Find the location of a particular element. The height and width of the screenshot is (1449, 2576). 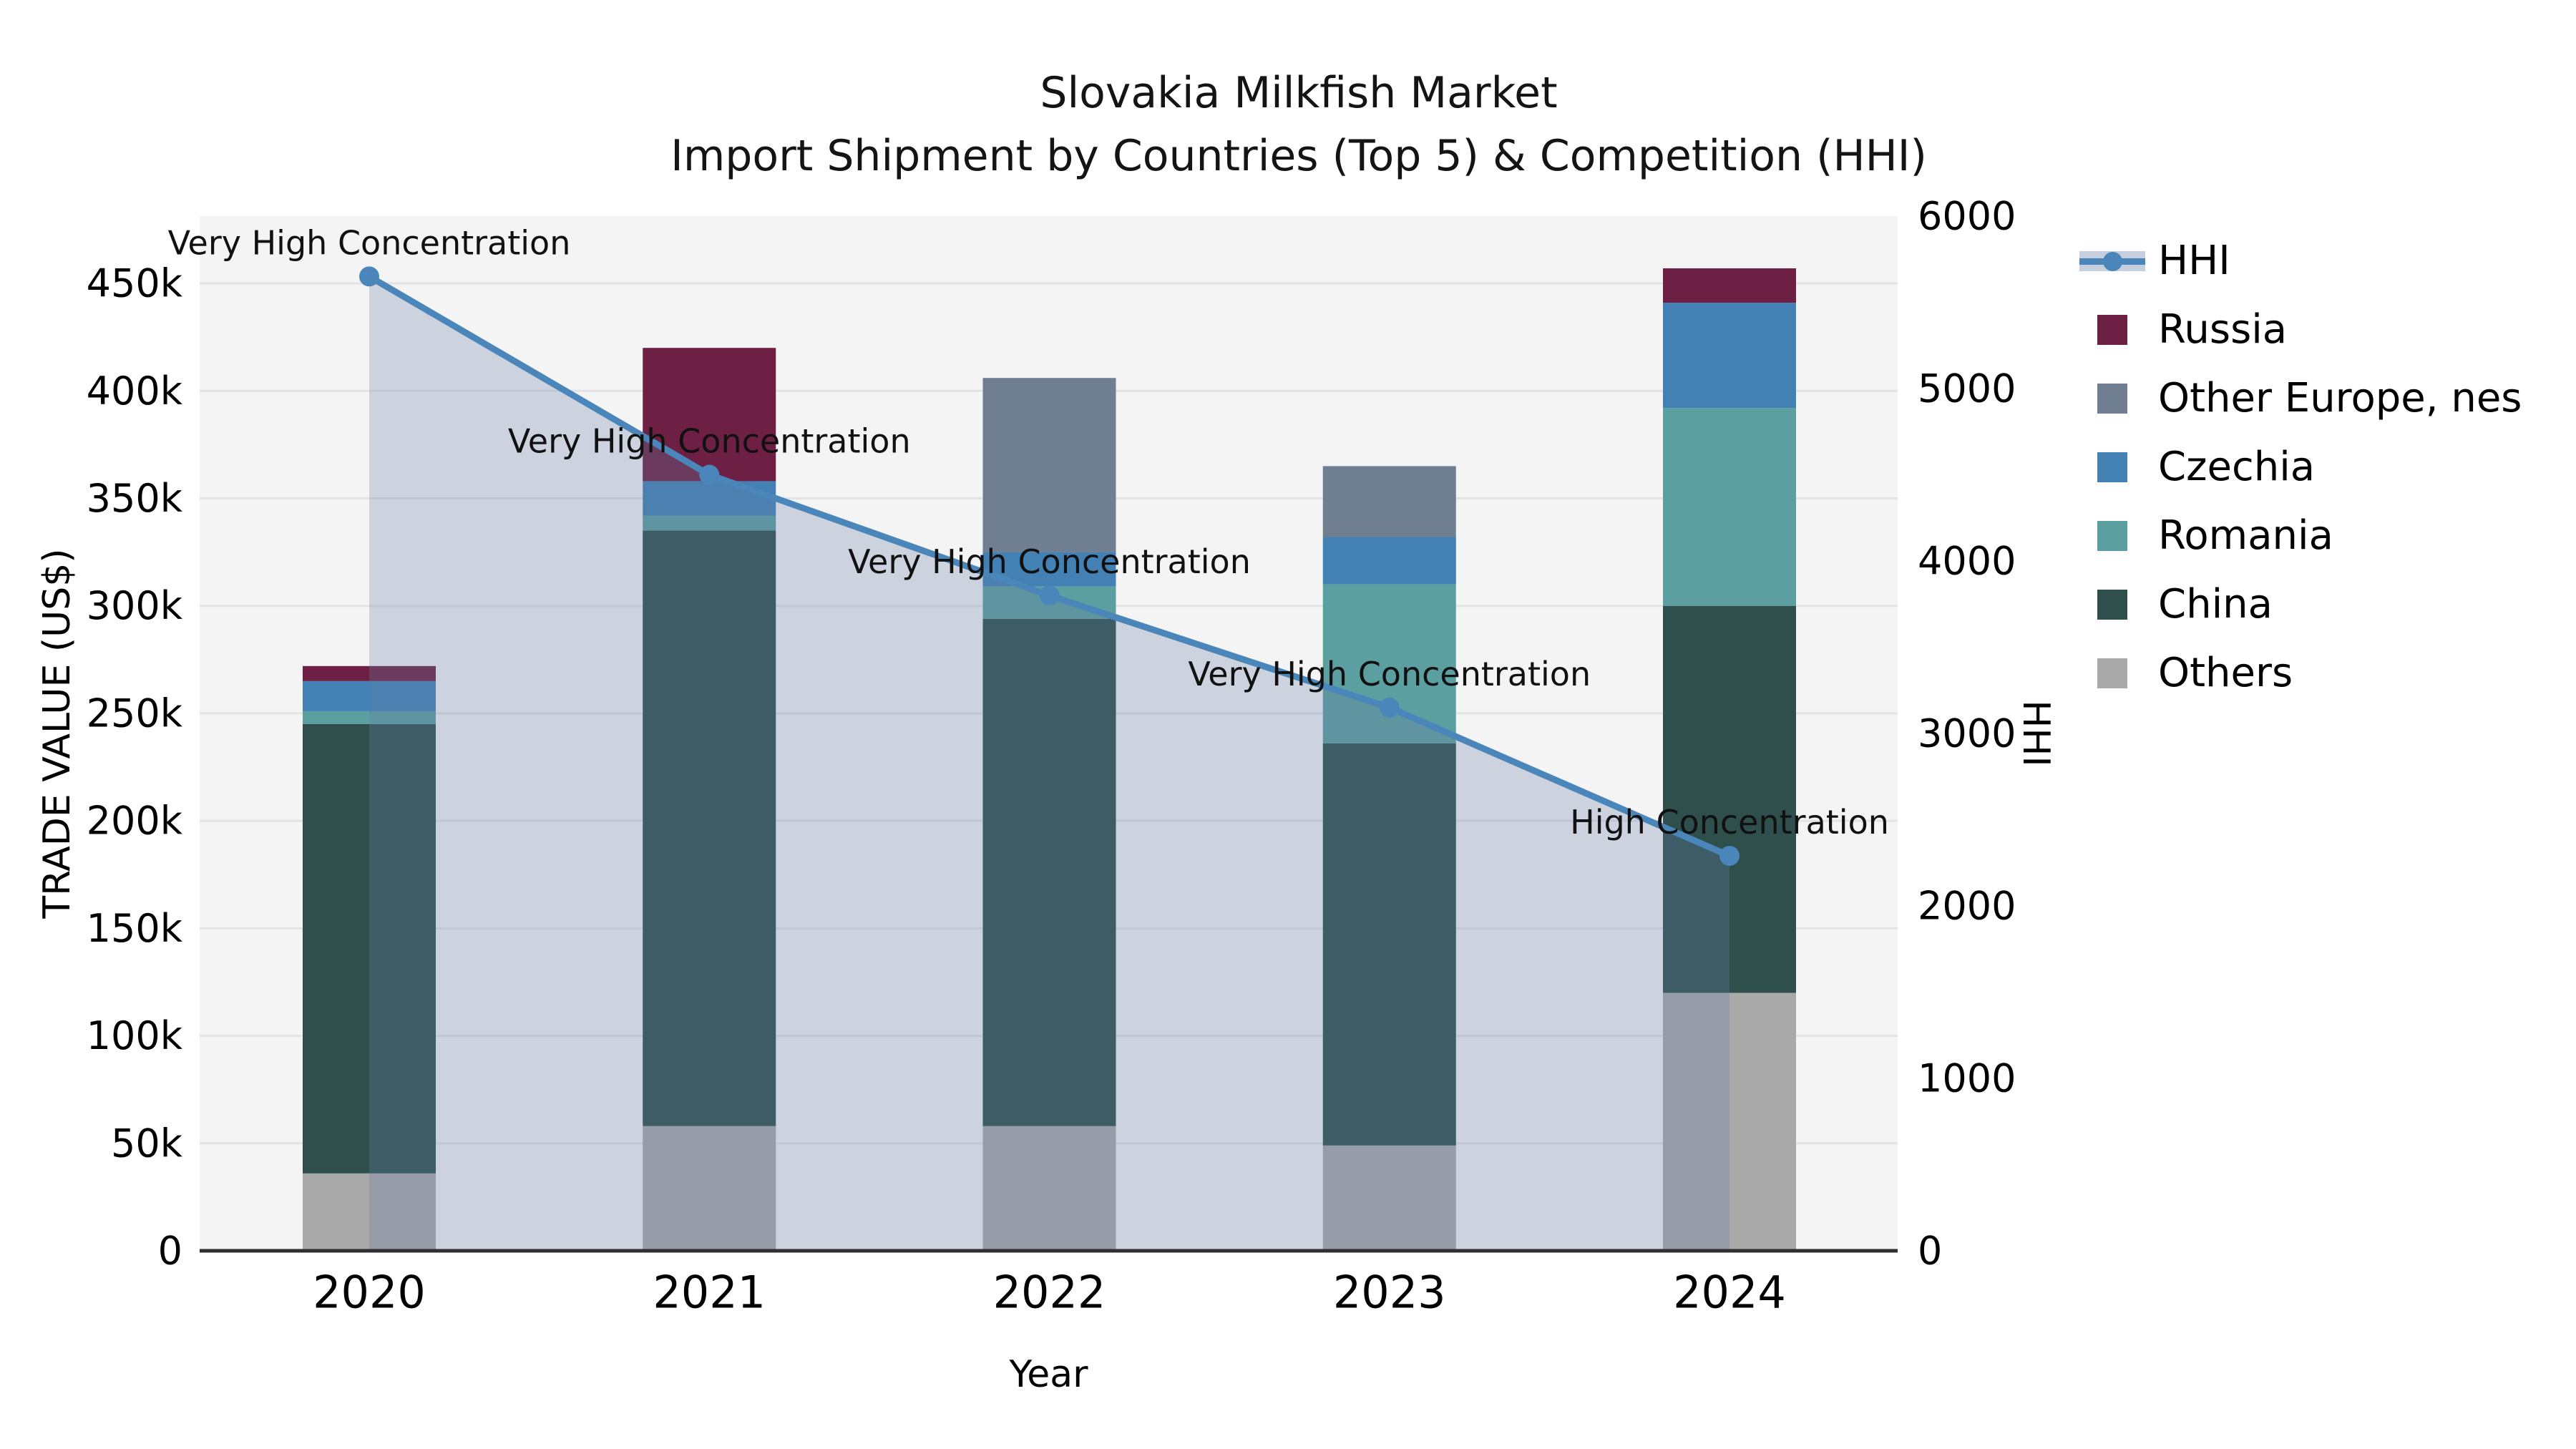

bar-segment-others-2022 is located at coordinates (1049, 1188).